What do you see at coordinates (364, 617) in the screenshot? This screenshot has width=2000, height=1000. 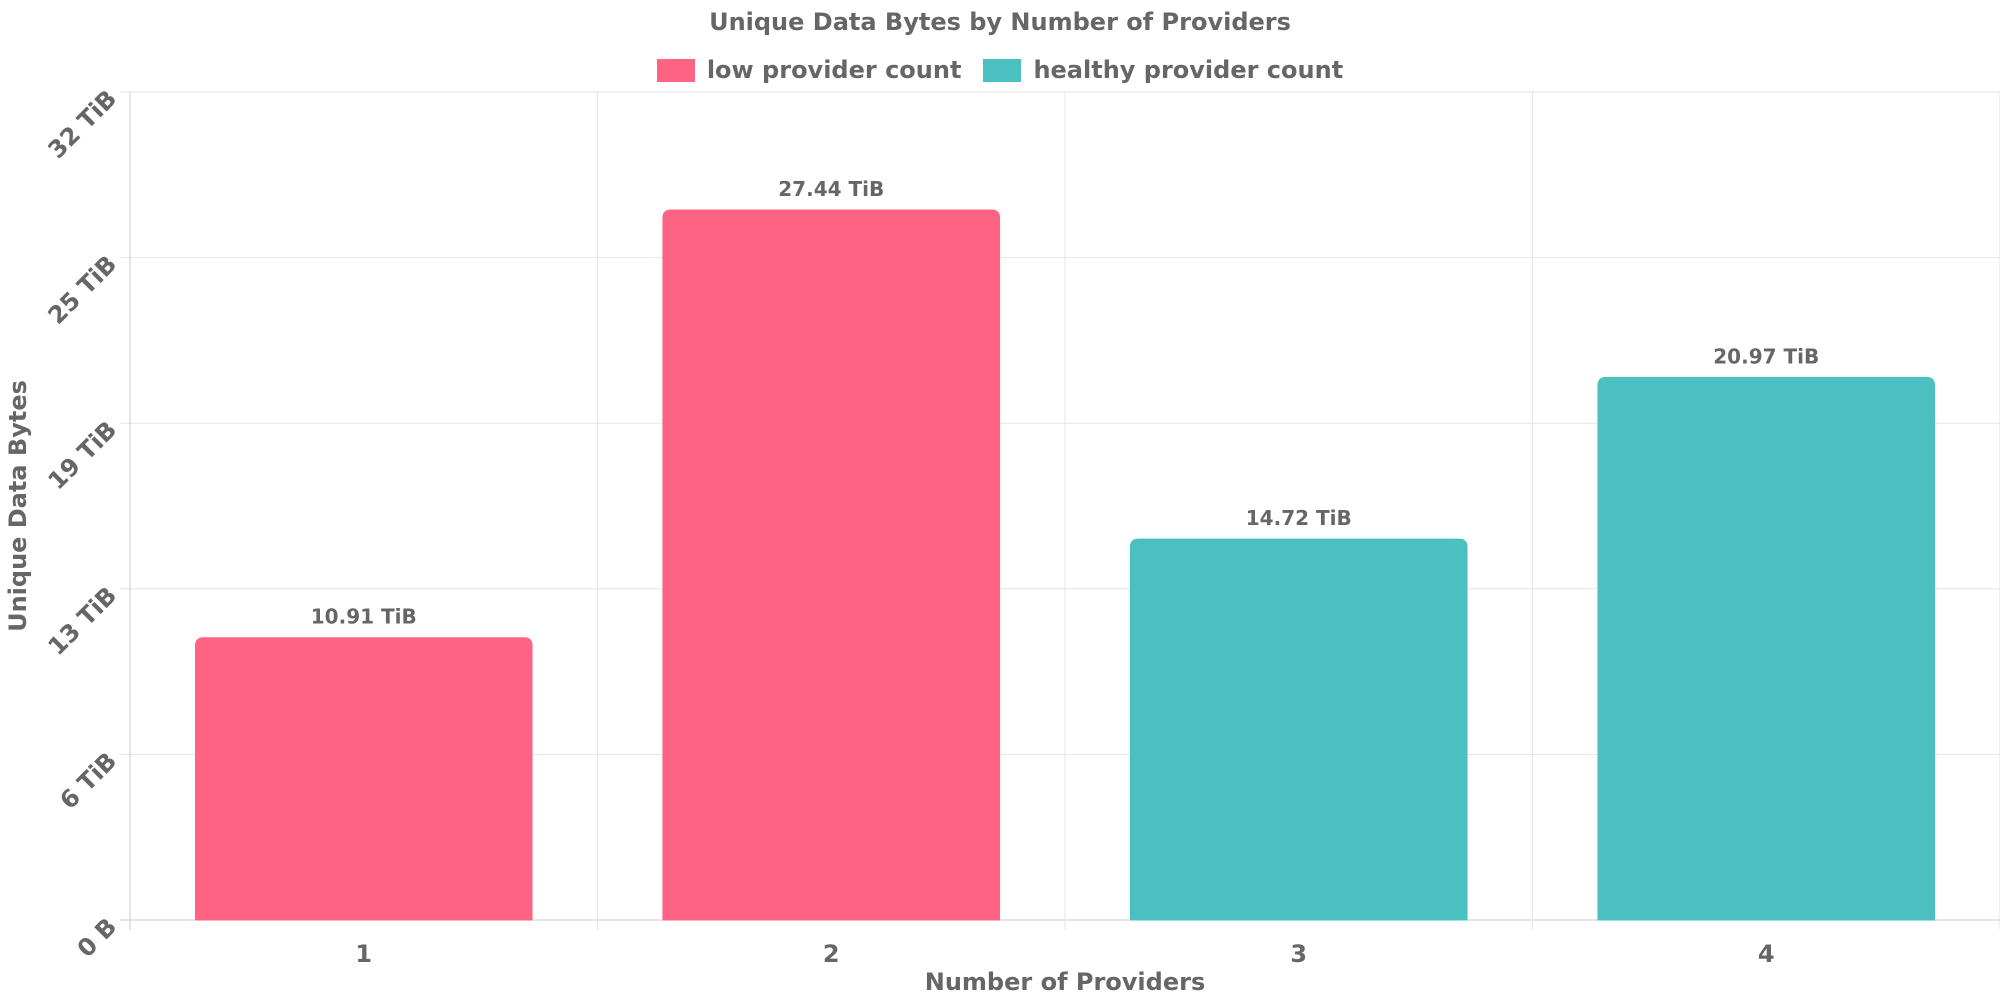 I see `bar-value-label: 10.91 TiB` at bounding box center [364, 617].